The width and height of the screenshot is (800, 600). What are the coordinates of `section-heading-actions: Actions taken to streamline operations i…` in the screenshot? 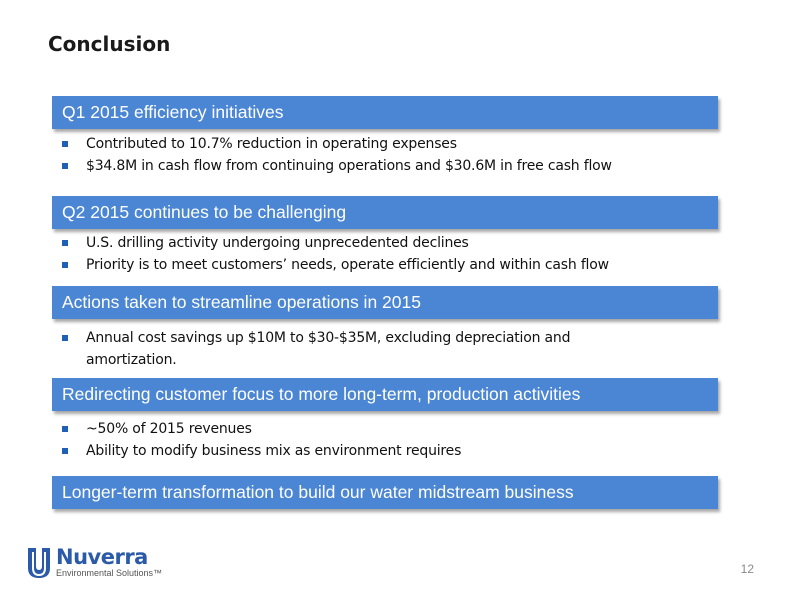 It's located at (385, 302).